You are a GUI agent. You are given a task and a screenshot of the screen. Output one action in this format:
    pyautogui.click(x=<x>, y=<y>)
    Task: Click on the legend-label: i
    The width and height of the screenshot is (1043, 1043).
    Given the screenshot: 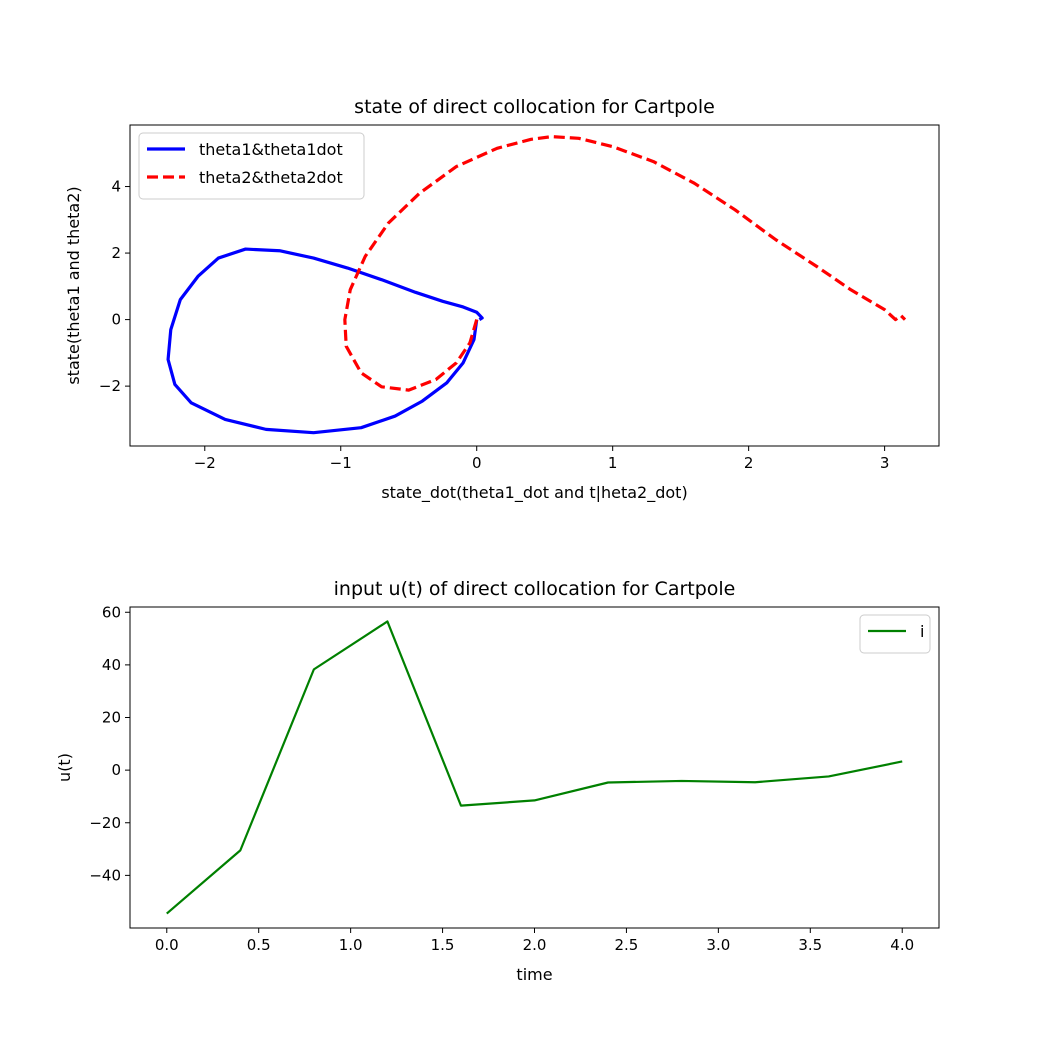 What is the action you would take?
    pyautogui.click(x=922, y=631)
    